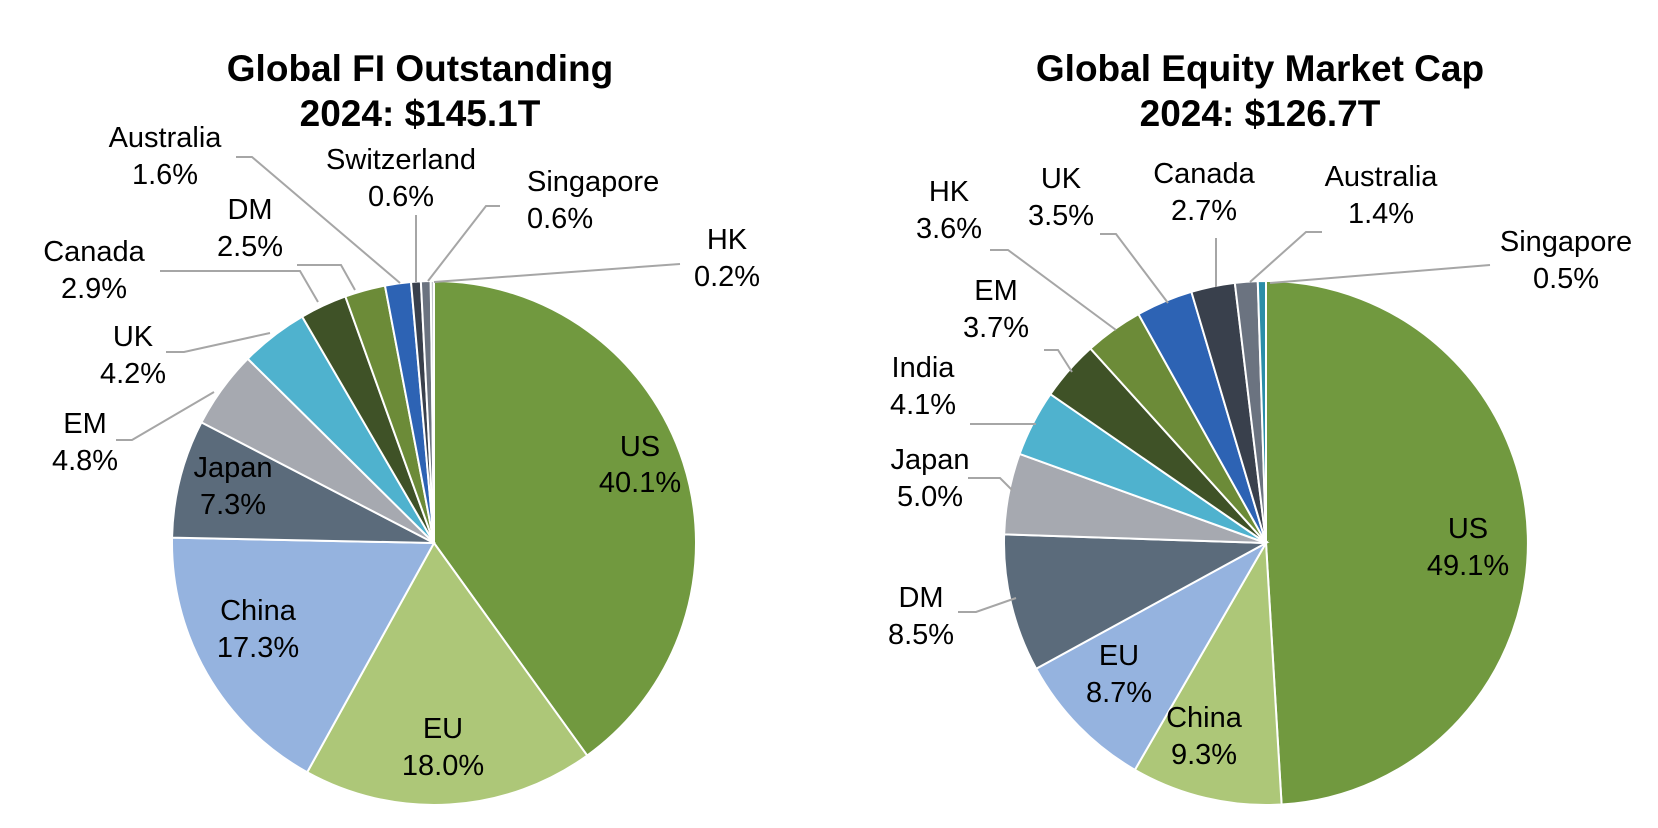  Describe the element at coordinates (232, 468) in the screenshot. I see `chart-1-label-japan-name: Japan` at that location.